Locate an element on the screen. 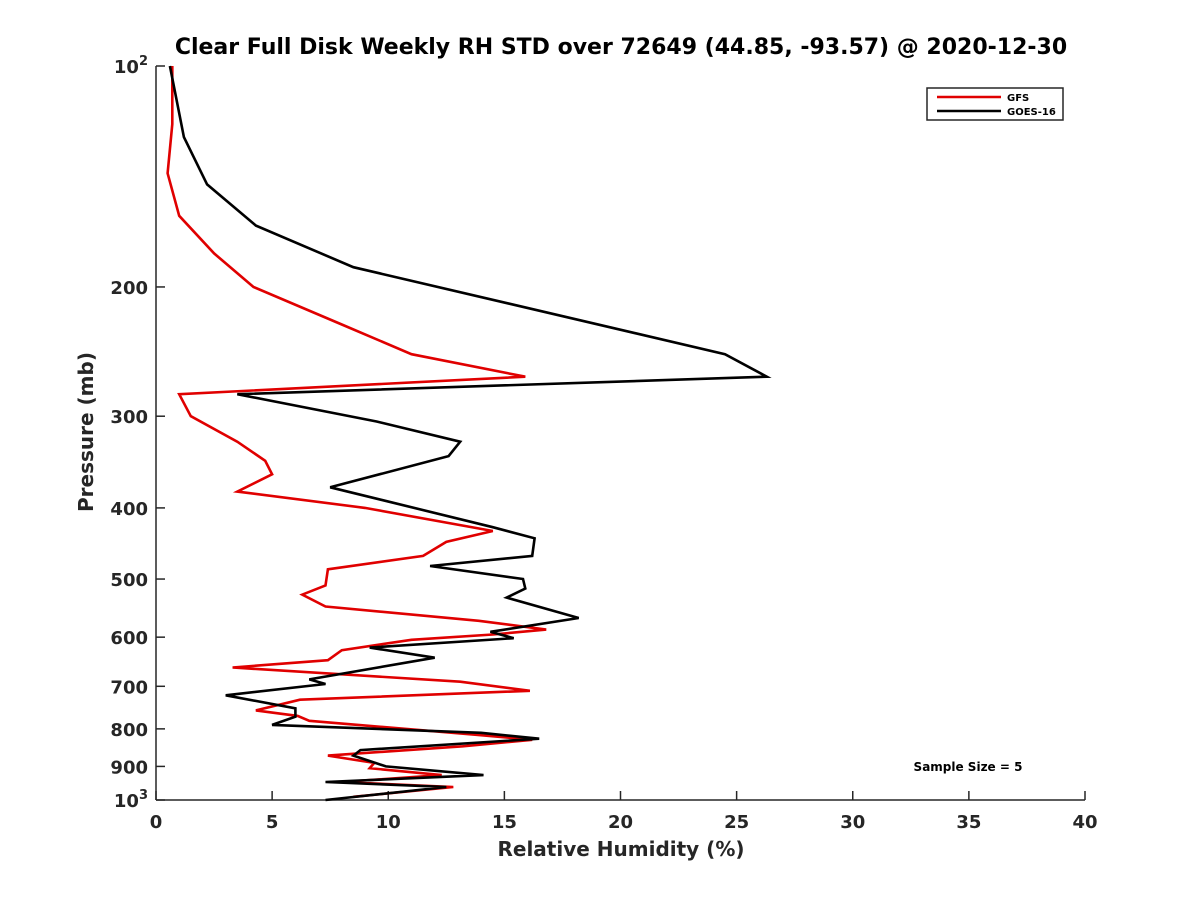 The image size is (1200, 900). y-tick-label: 200 is located at coordinates (129, 288).